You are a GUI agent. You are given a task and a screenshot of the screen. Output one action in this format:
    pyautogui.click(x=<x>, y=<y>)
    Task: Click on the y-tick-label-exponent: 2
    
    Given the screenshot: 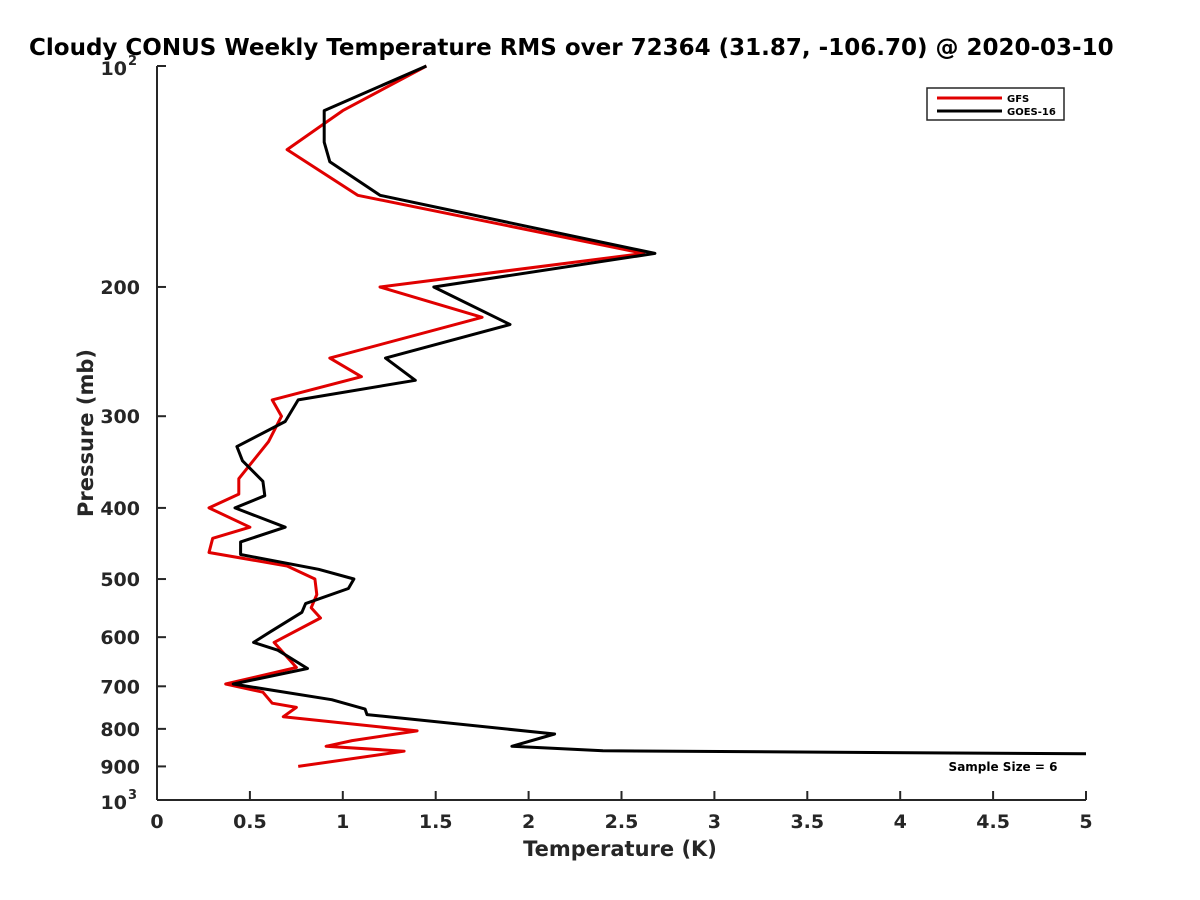 What is the action you would take?
    pyautogui.click(x=132, y=61)
    